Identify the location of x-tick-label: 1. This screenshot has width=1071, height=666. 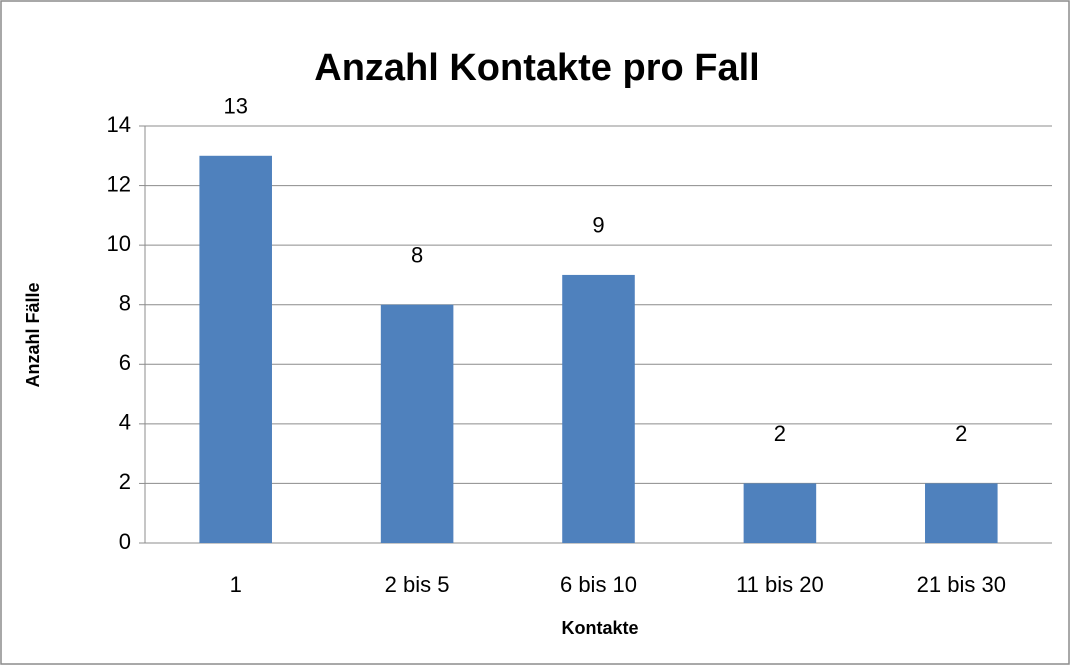
(236, 584).